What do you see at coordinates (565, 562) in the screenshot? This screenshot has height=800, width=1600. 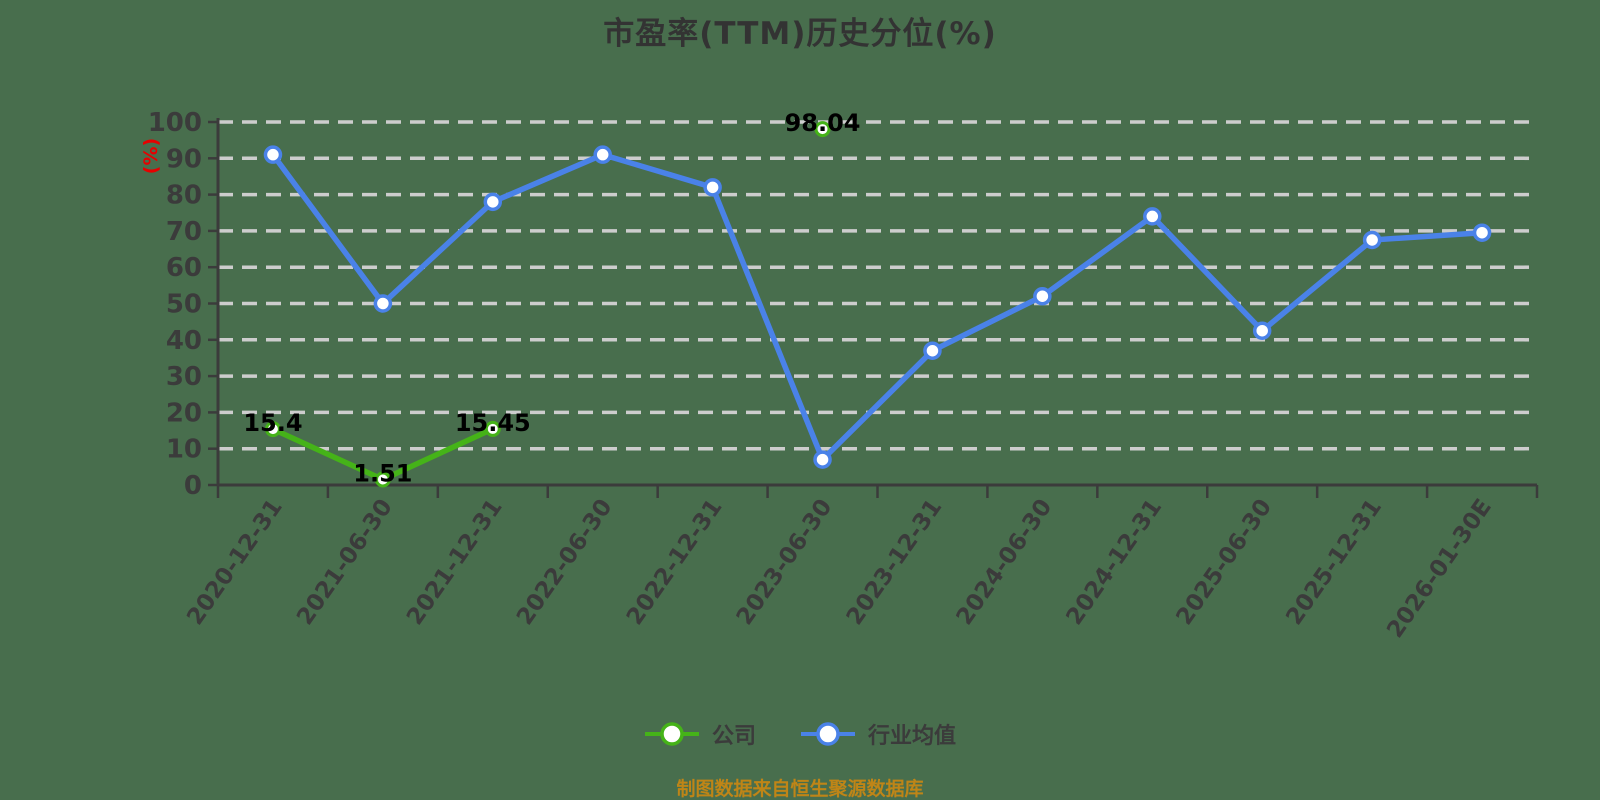 I see `x-tick-label: 2022-06-30` at bounding box center [565, 562].